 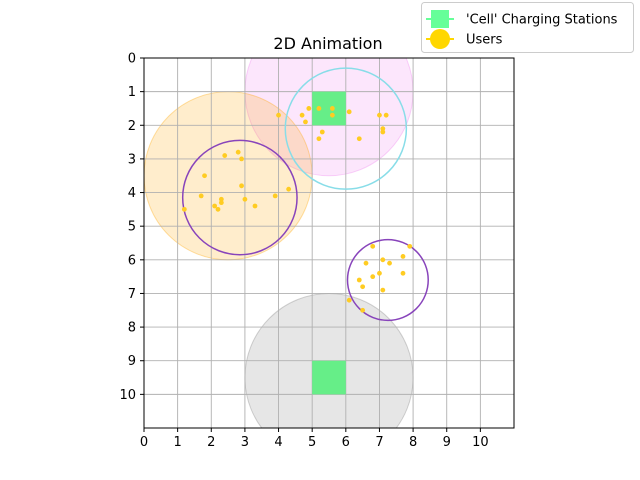 What do you see at coordinates (327, 43) in the screenshot?
I see `chart-title: 2D Animation` at bounding box center [327, 43].